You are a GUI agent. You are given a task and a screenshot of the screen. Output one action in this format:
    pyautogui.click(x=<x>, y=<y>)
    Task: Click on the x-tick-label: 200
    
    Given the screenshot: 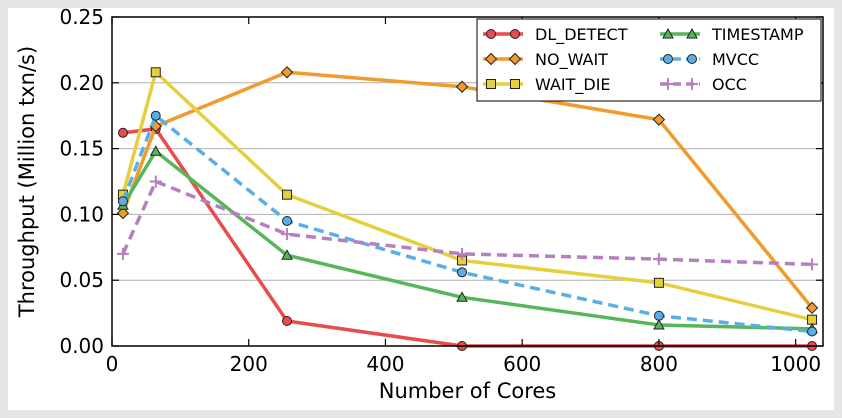 What is the action you would take?
    pyautogui.click(x=249, y=364)
    